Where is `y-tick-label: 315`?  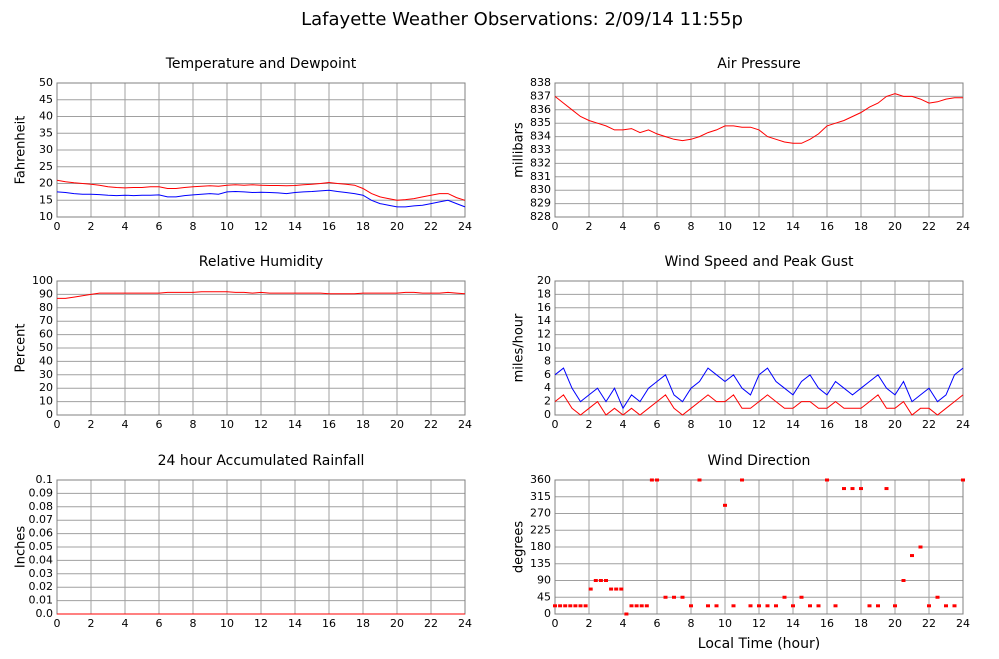 y-tick-label: 315 is located at coordinates (540, 496).